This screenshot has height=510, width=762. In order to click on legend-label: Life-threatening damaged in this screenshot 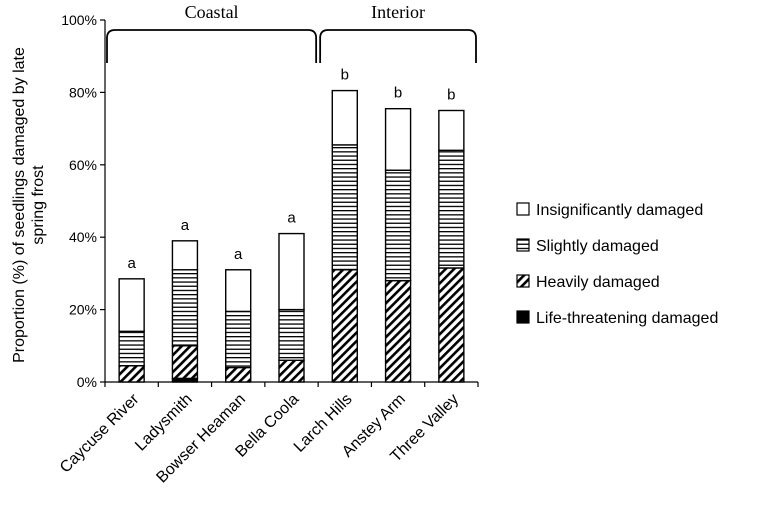, I will do `click(627, 318)`.